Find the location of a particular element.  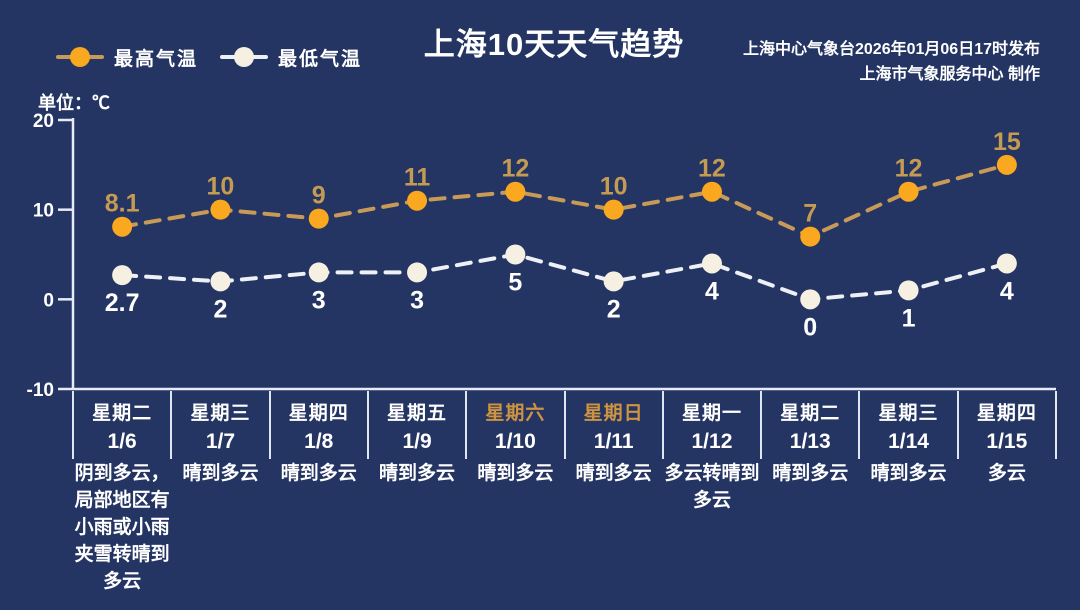

date-label: 1/13 is located at coordinates (810, 441).